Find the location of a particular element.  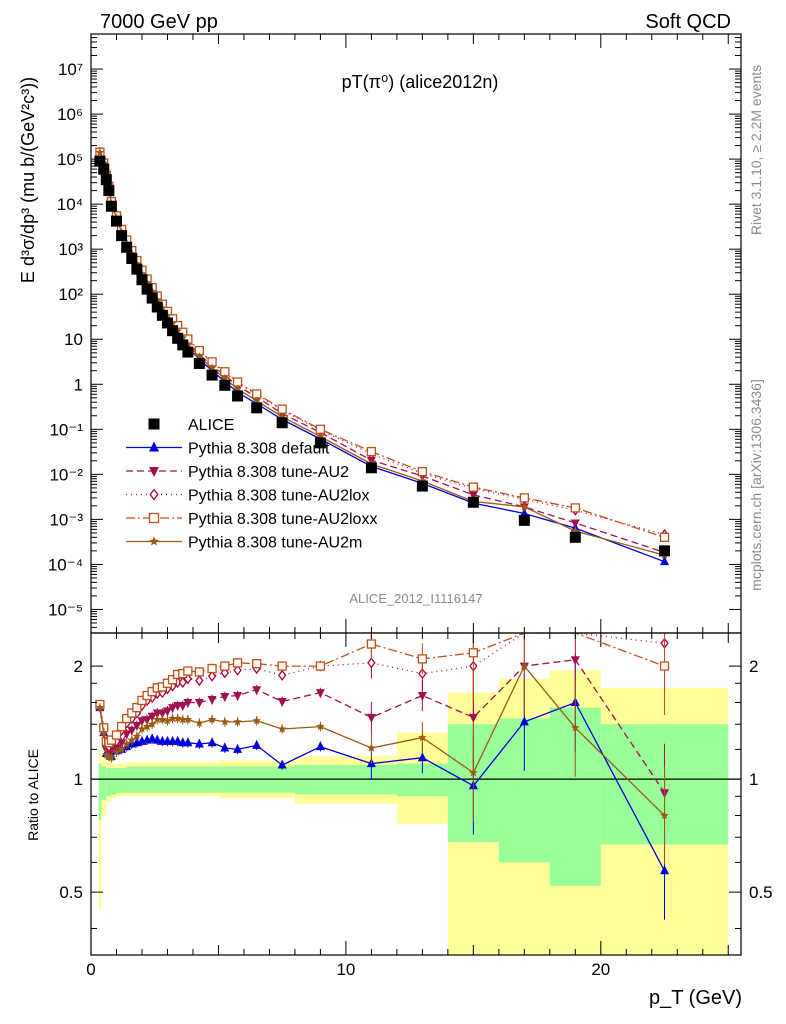

legend-label: Pythia 8.308 tune-AU2m is located at coordinates (275, 543).